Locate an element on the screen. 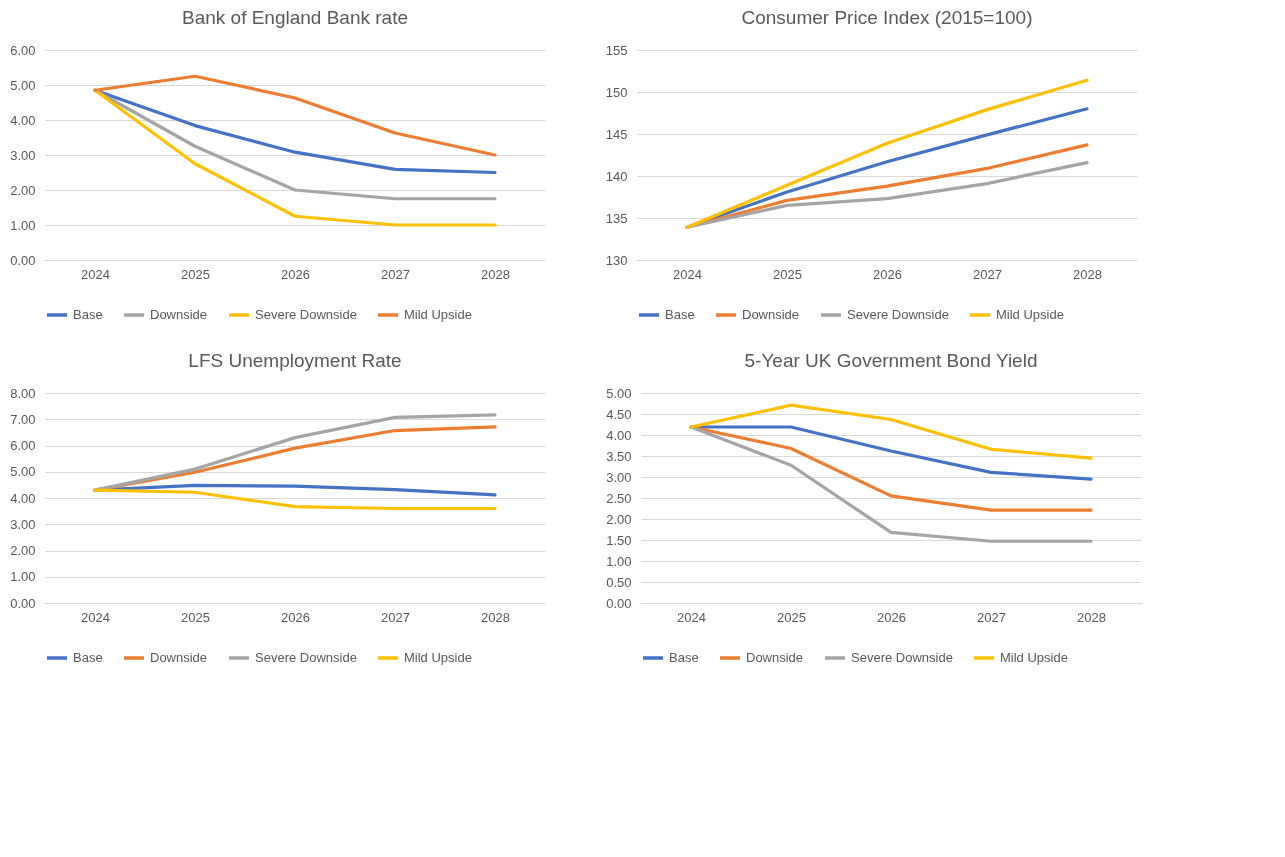 This screenshot has height=857, width=1285. y-tick-label: 150 is located at coordinates (616, 92).